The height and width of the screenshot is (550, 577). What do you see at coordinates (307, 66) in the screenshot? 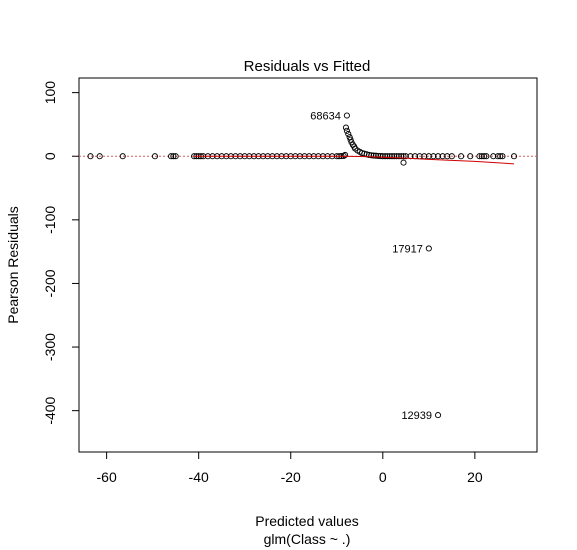
I see `chart-title: Residuals vs Fitted` at bounding box center [307, 66].